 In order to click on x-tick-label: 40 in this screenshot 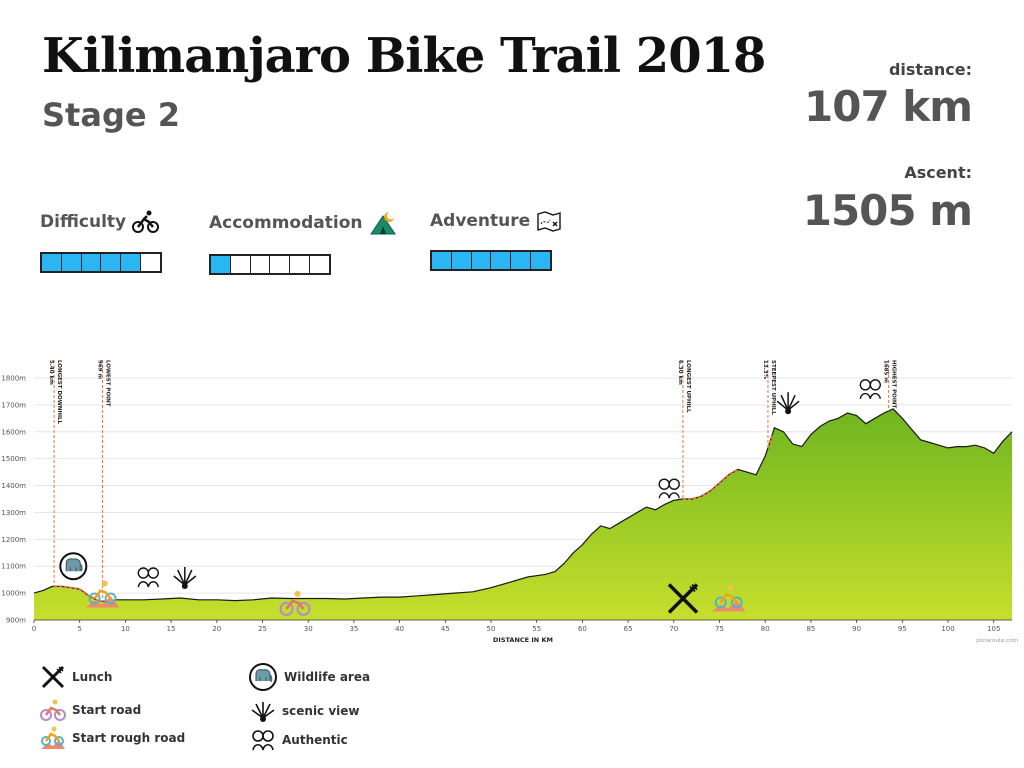, I will do `click(399, 629)`.